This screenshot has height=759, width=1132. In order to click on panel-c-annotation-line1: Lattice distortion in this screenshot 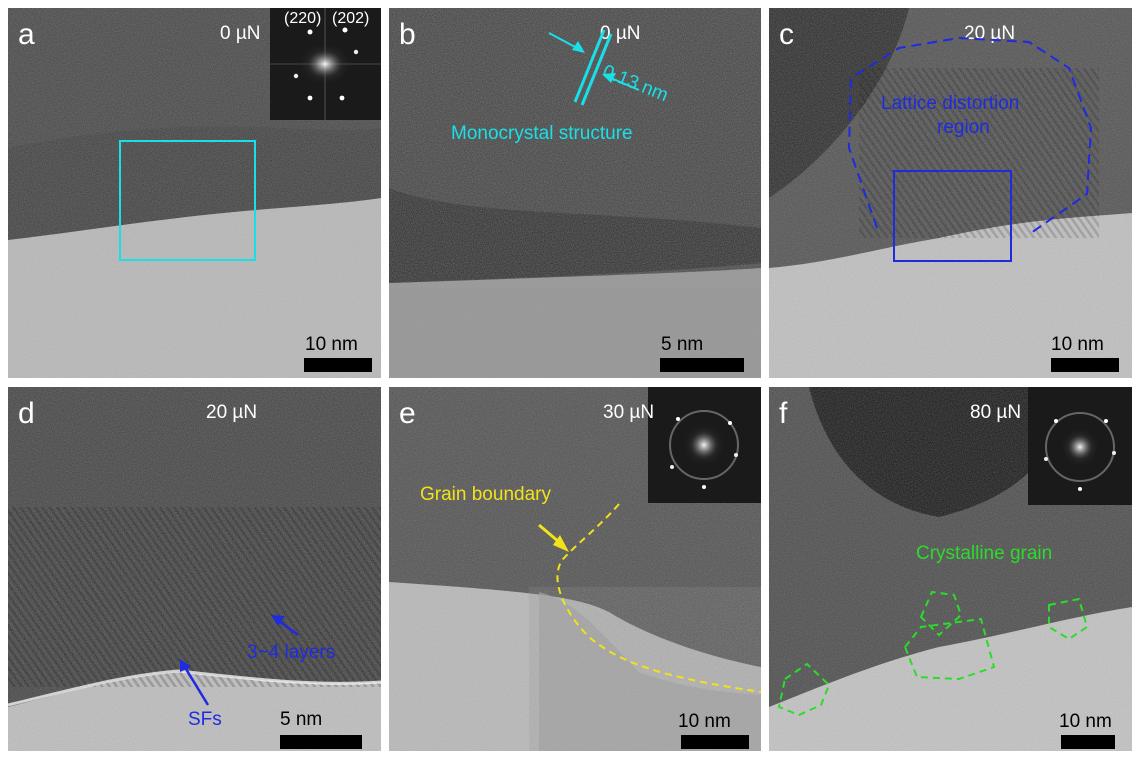, I will do `click(950, 103)`.